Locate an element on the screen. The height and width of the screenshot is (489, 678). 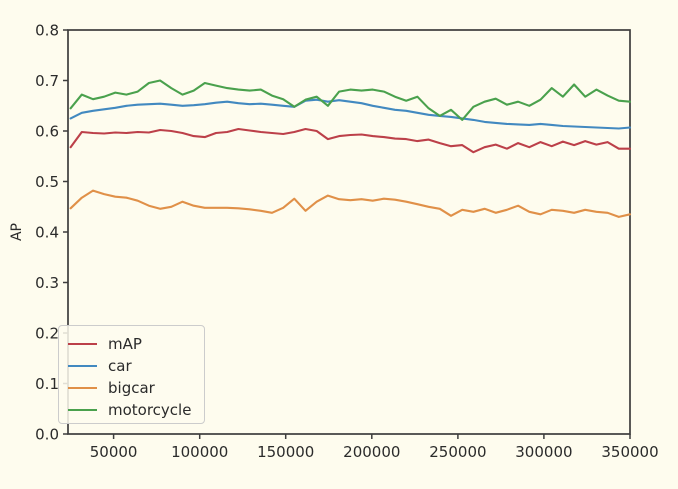
legend-label-motorcycle: motorcycle is located at coordinates (150, 410).